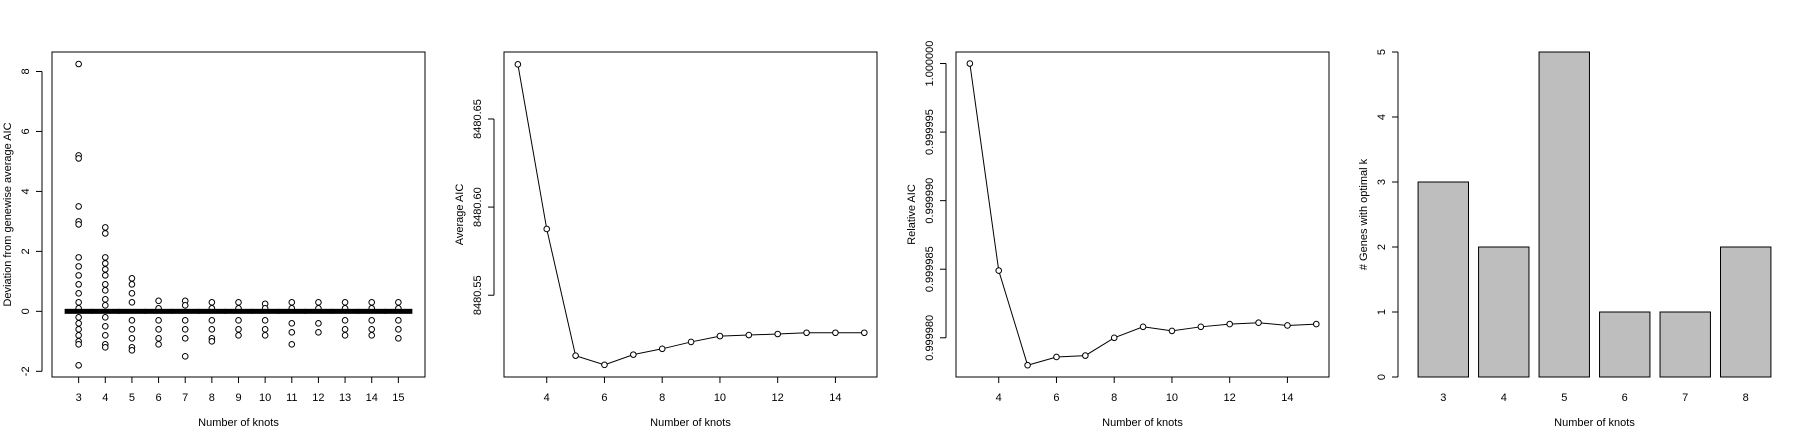 The height and width of the screenshot is (441, 1800). I want to click on y-axis-label: Deviation from genewise average AIC, so click(8, 214).